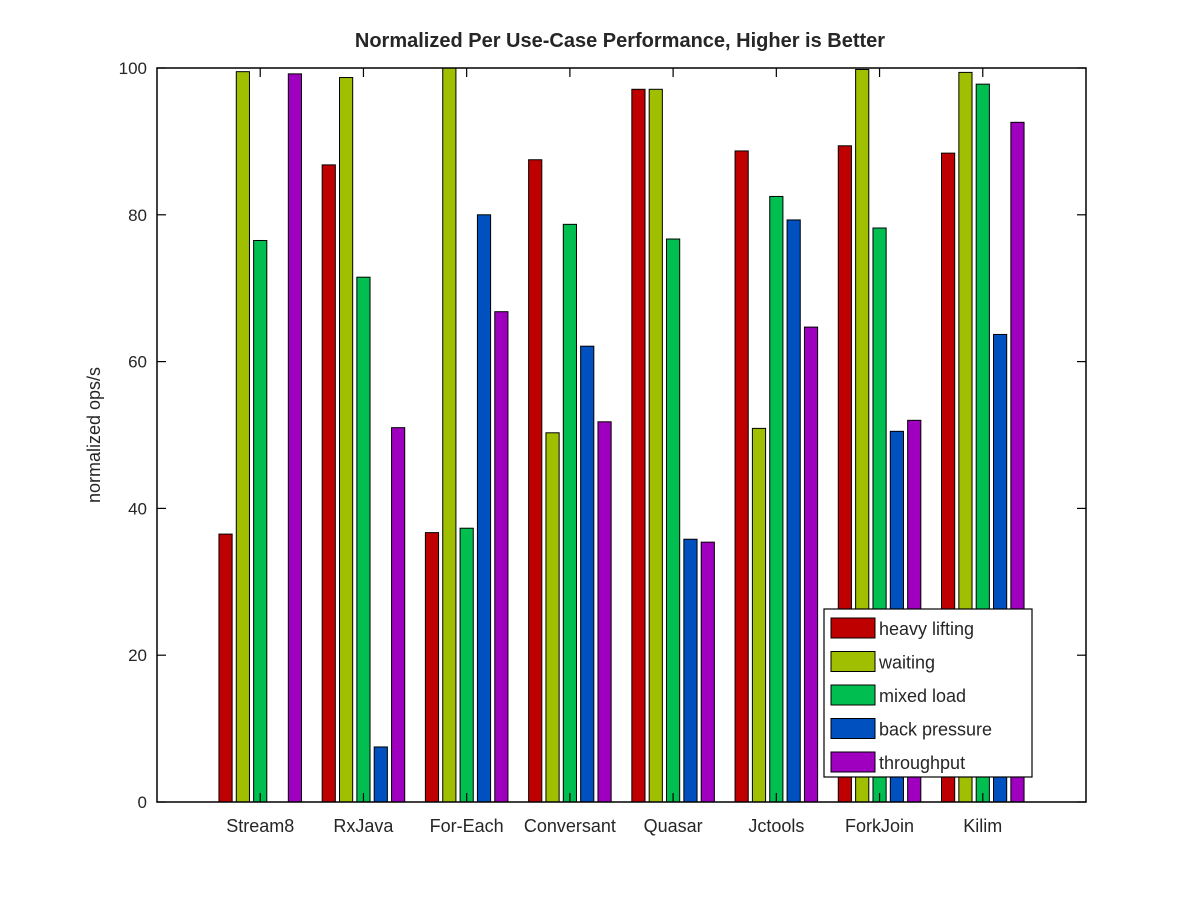 The width and height of the screenshot is (1200, 900). What do you see at coordinates (638, 445) in the screenshot?
I see `bar-heavy-lifting-quasar` at bounding box center [638, 445].